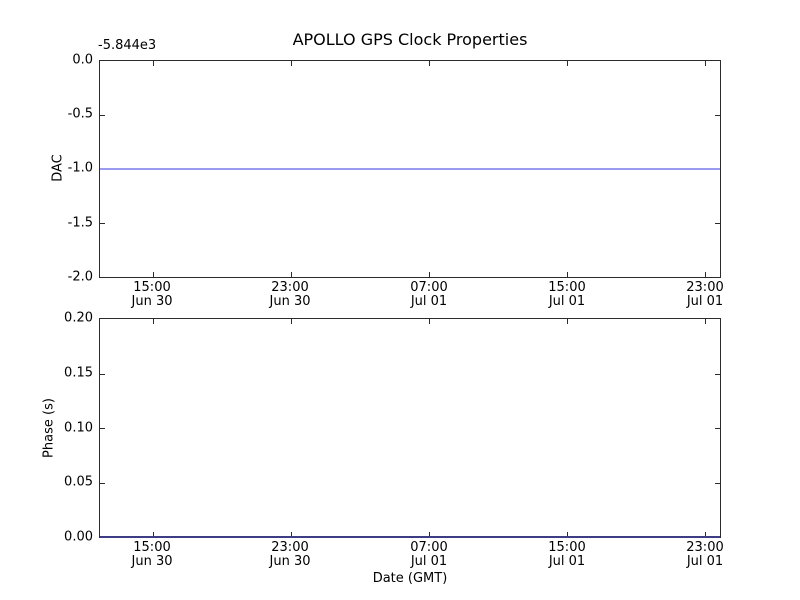  What do you see at coordinates (49, 428) in the screenshot?
I see `y-axis-label-phase: Phase (s)` at bounding box center [49, 428].